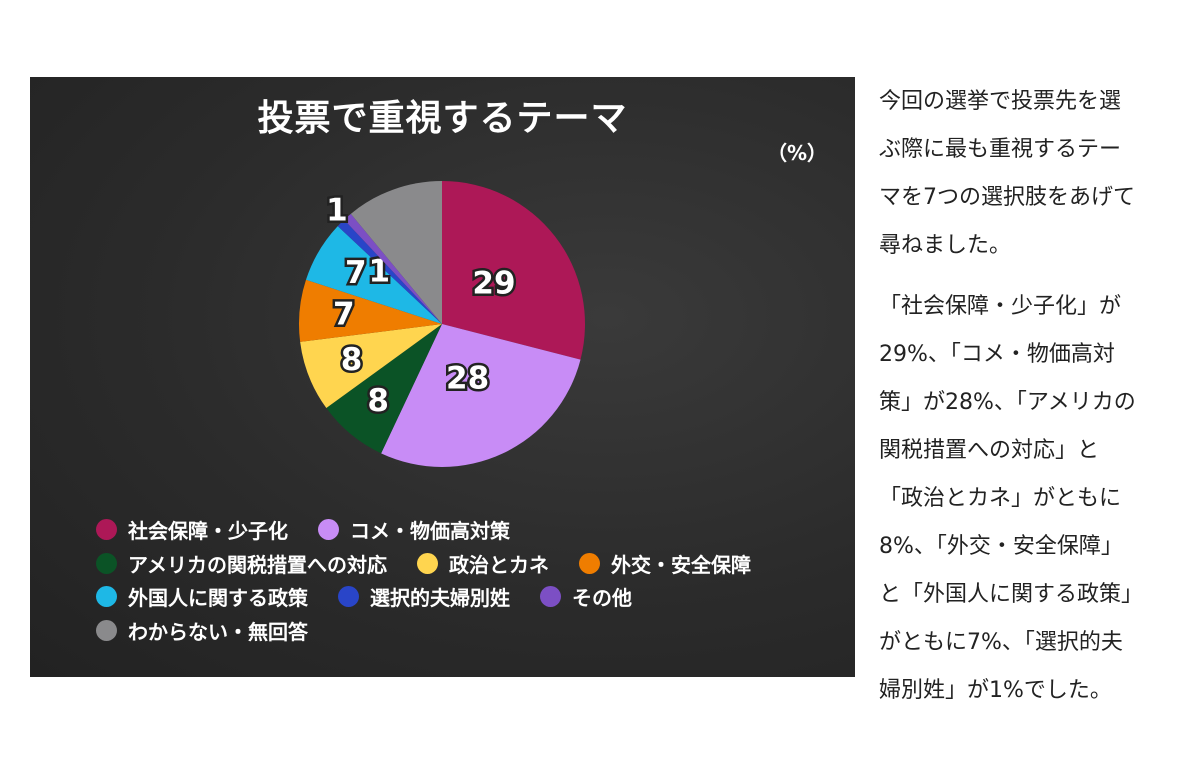  I want to click on legend-label: 政治とカネ, so click(499, 564).